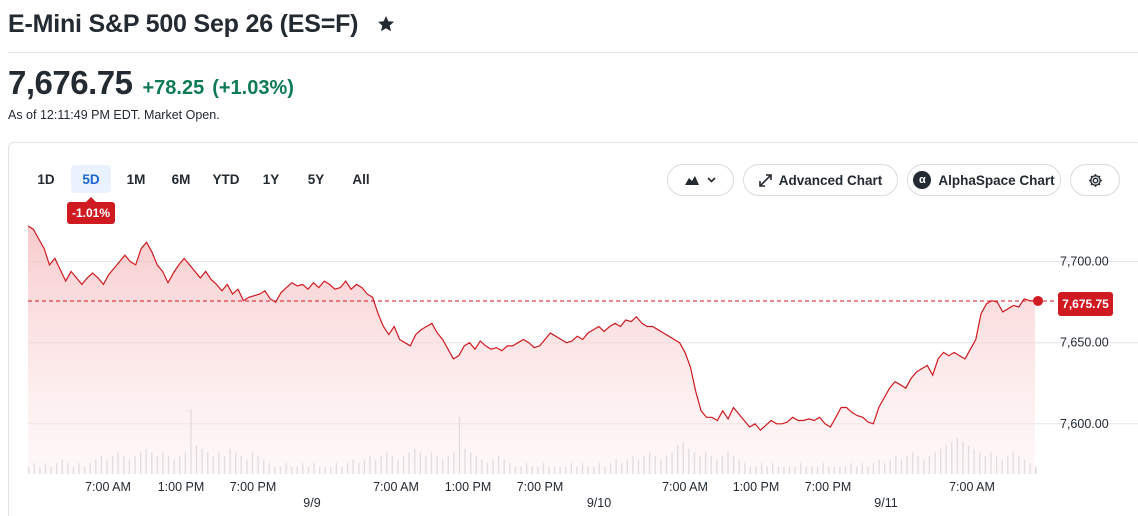 The width and height of the screenshot is (1138, 516). Describe the element at coordinates (1084, 424) in the screenshot. I see `y-tick-label: 7,600.00` at that location.